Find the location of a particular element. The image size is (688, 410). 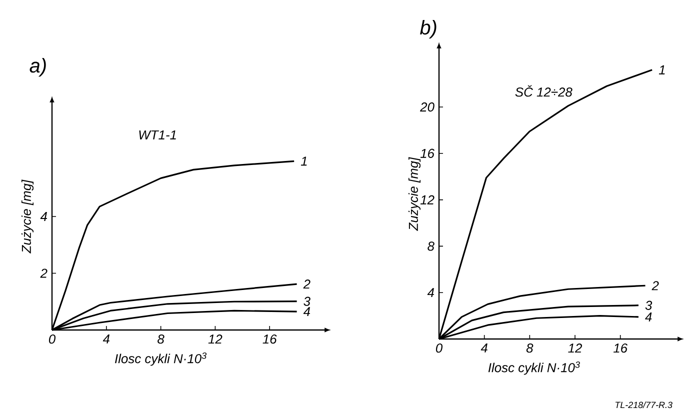

text: TL-218/77-R.3 is located at coordinates (643, 405).